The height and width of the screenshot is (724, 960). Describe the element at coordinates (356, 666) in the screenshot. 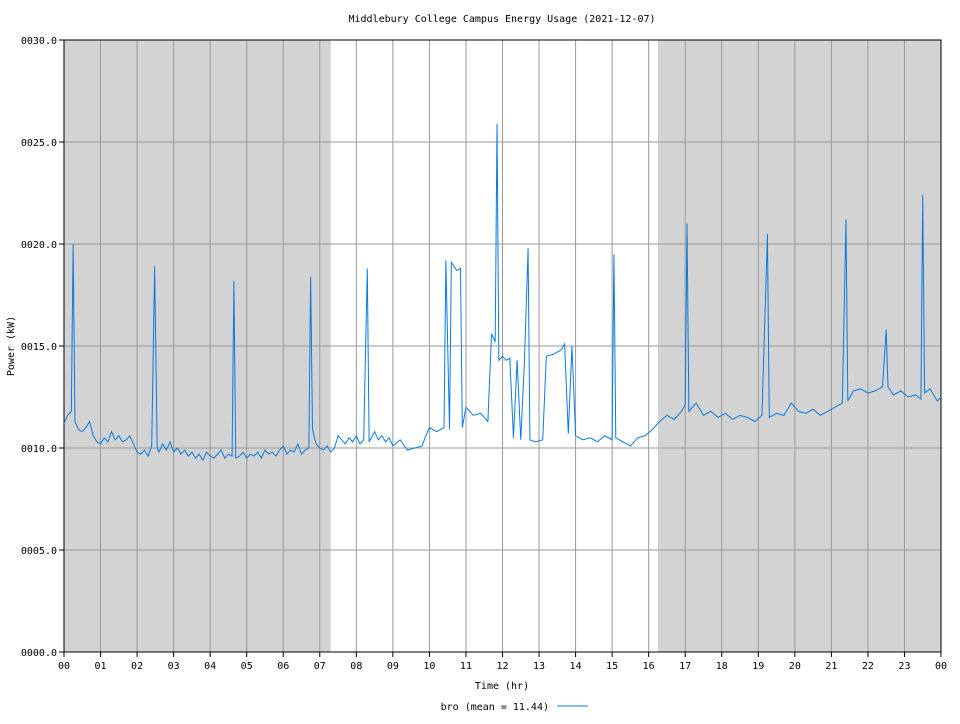

I see `x-tick-label: 08` at that location.